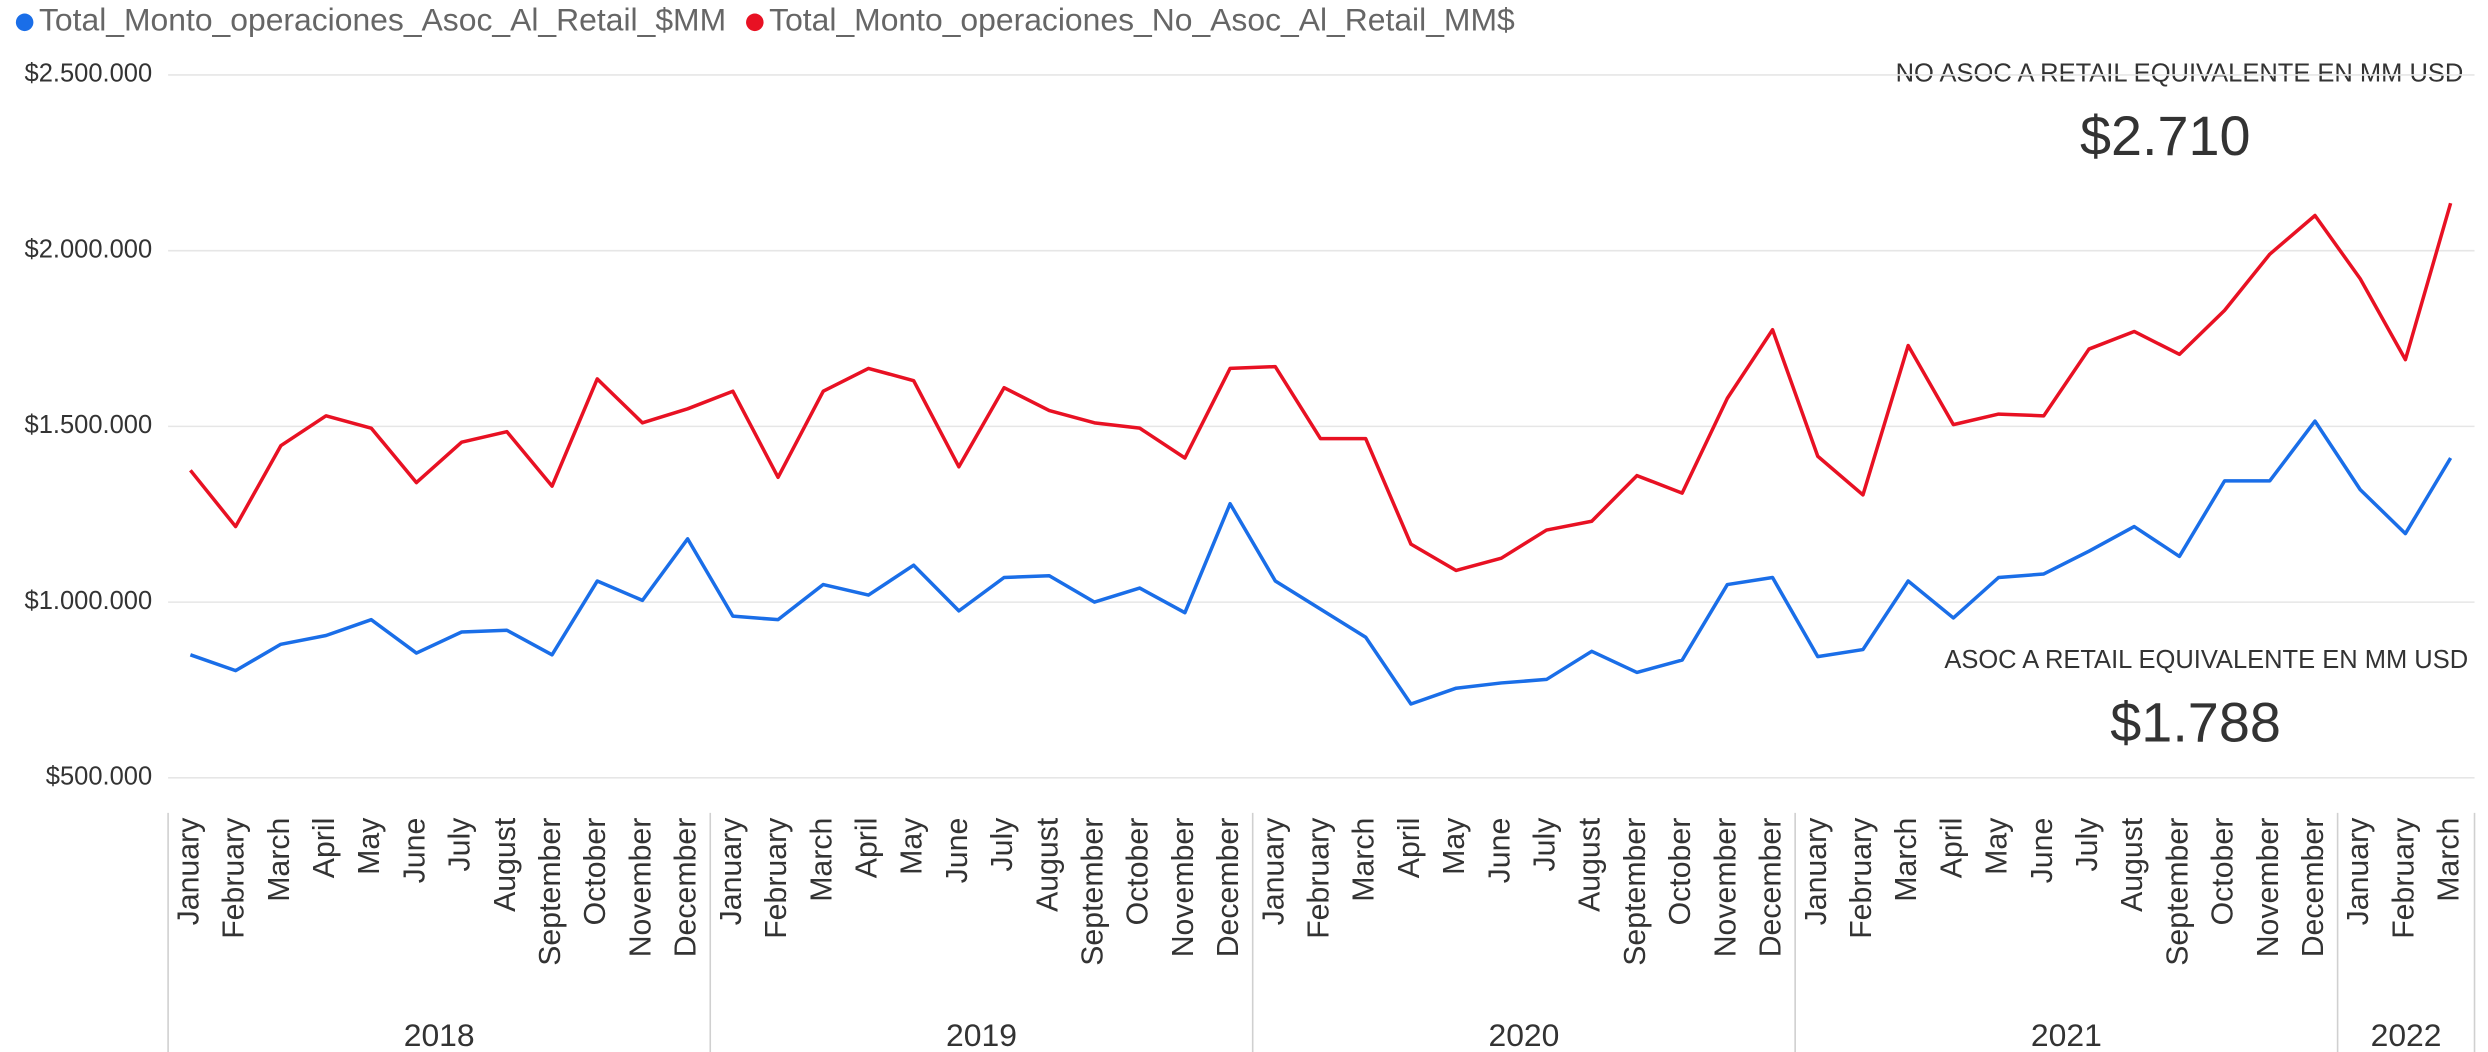 The width and height of the screenshot is (2488, 1052). I want to click on year-label: 2022, so click(2406, 1034).